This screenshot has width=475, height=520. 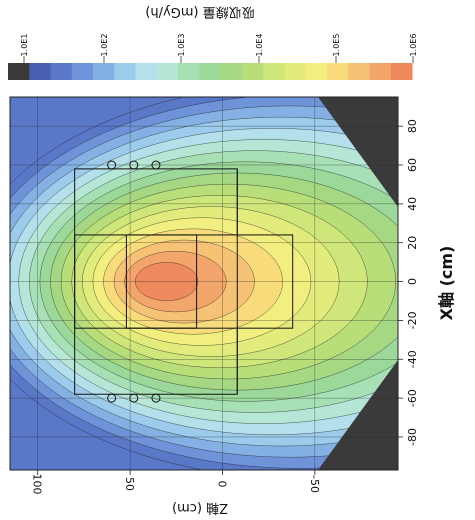 I want to click on z-tick-label: 0, so click(x=221, y=484).